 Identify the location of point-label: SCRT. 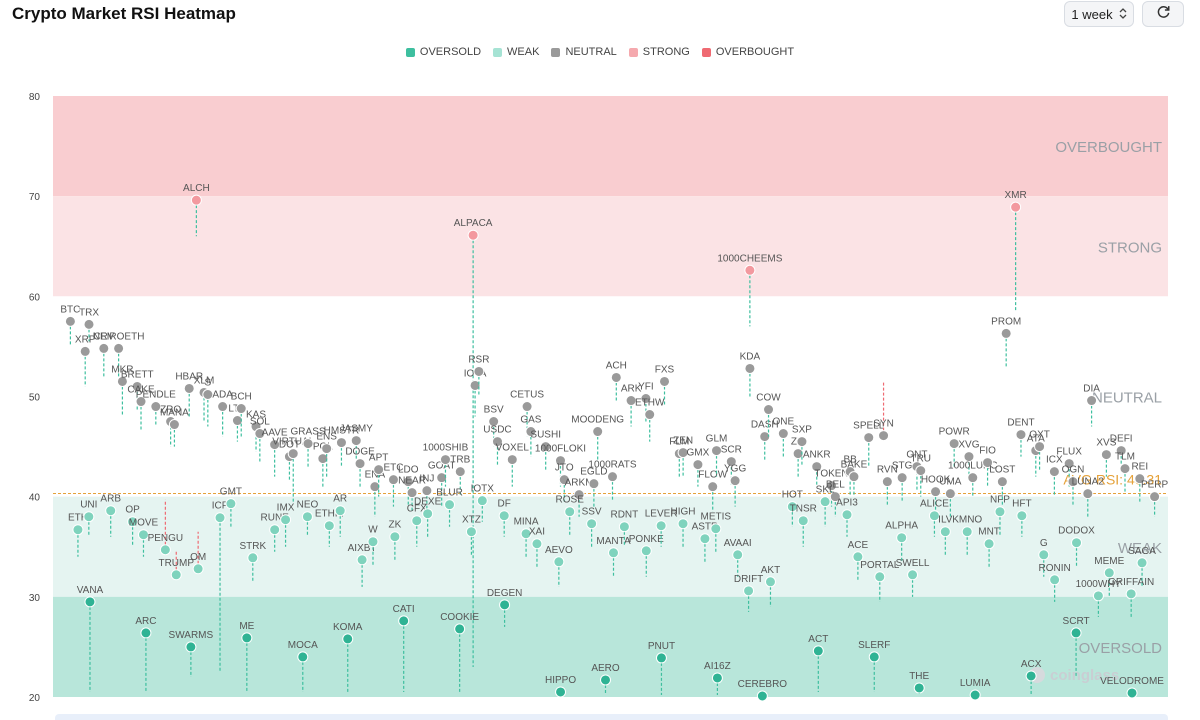
(1076, 621).